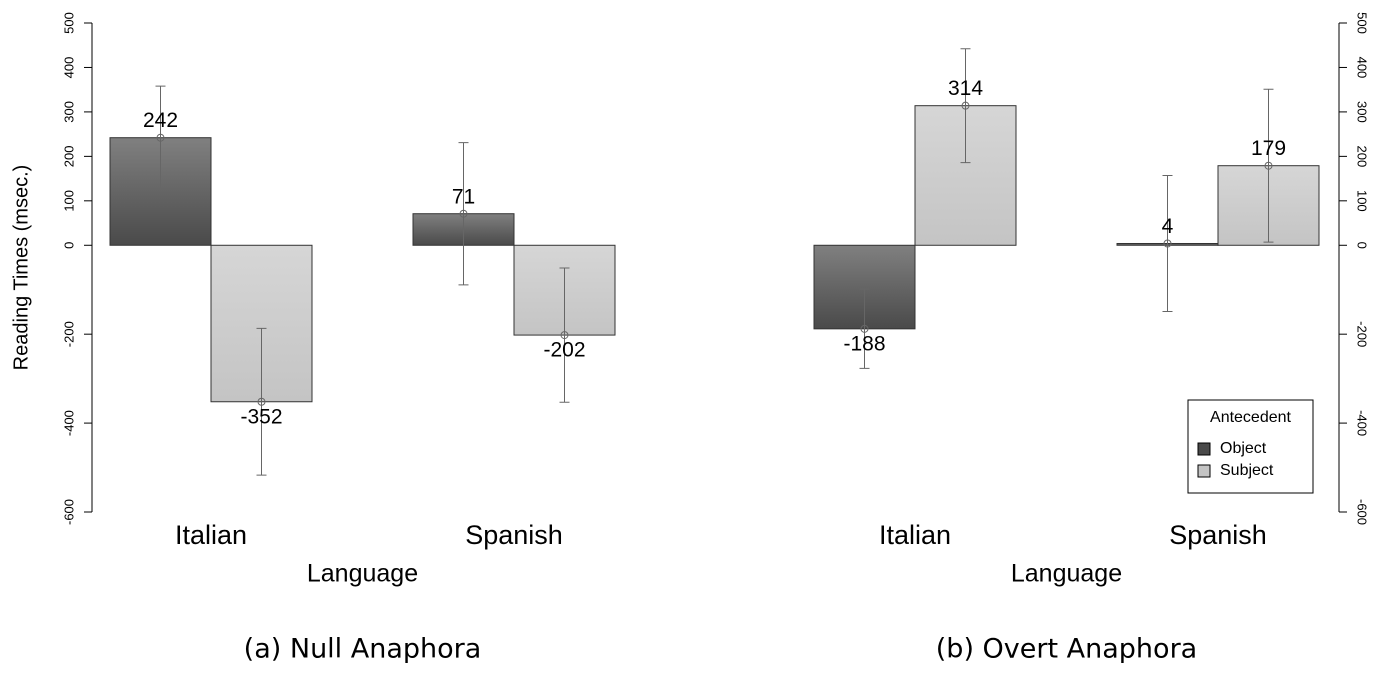 The width and height of the screenshot is (1391, 675). Describe the element at coordinates (1268, 148) in the screenshot. I see `data-label: 179` at that location.